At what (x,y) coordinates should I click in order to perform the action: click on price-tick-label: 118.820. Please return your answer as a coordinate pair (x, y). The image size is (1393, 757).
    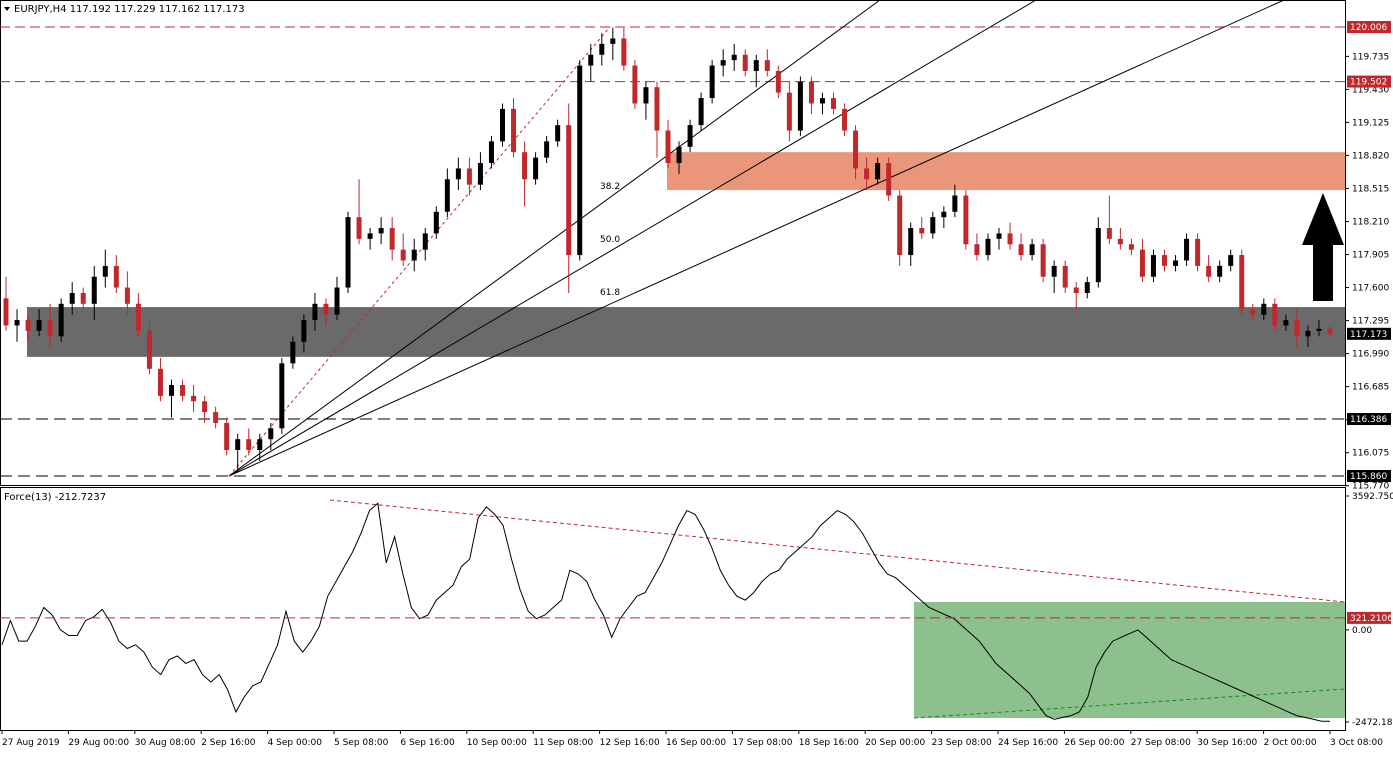
    Looking at the image, I should click on (1370, 156).